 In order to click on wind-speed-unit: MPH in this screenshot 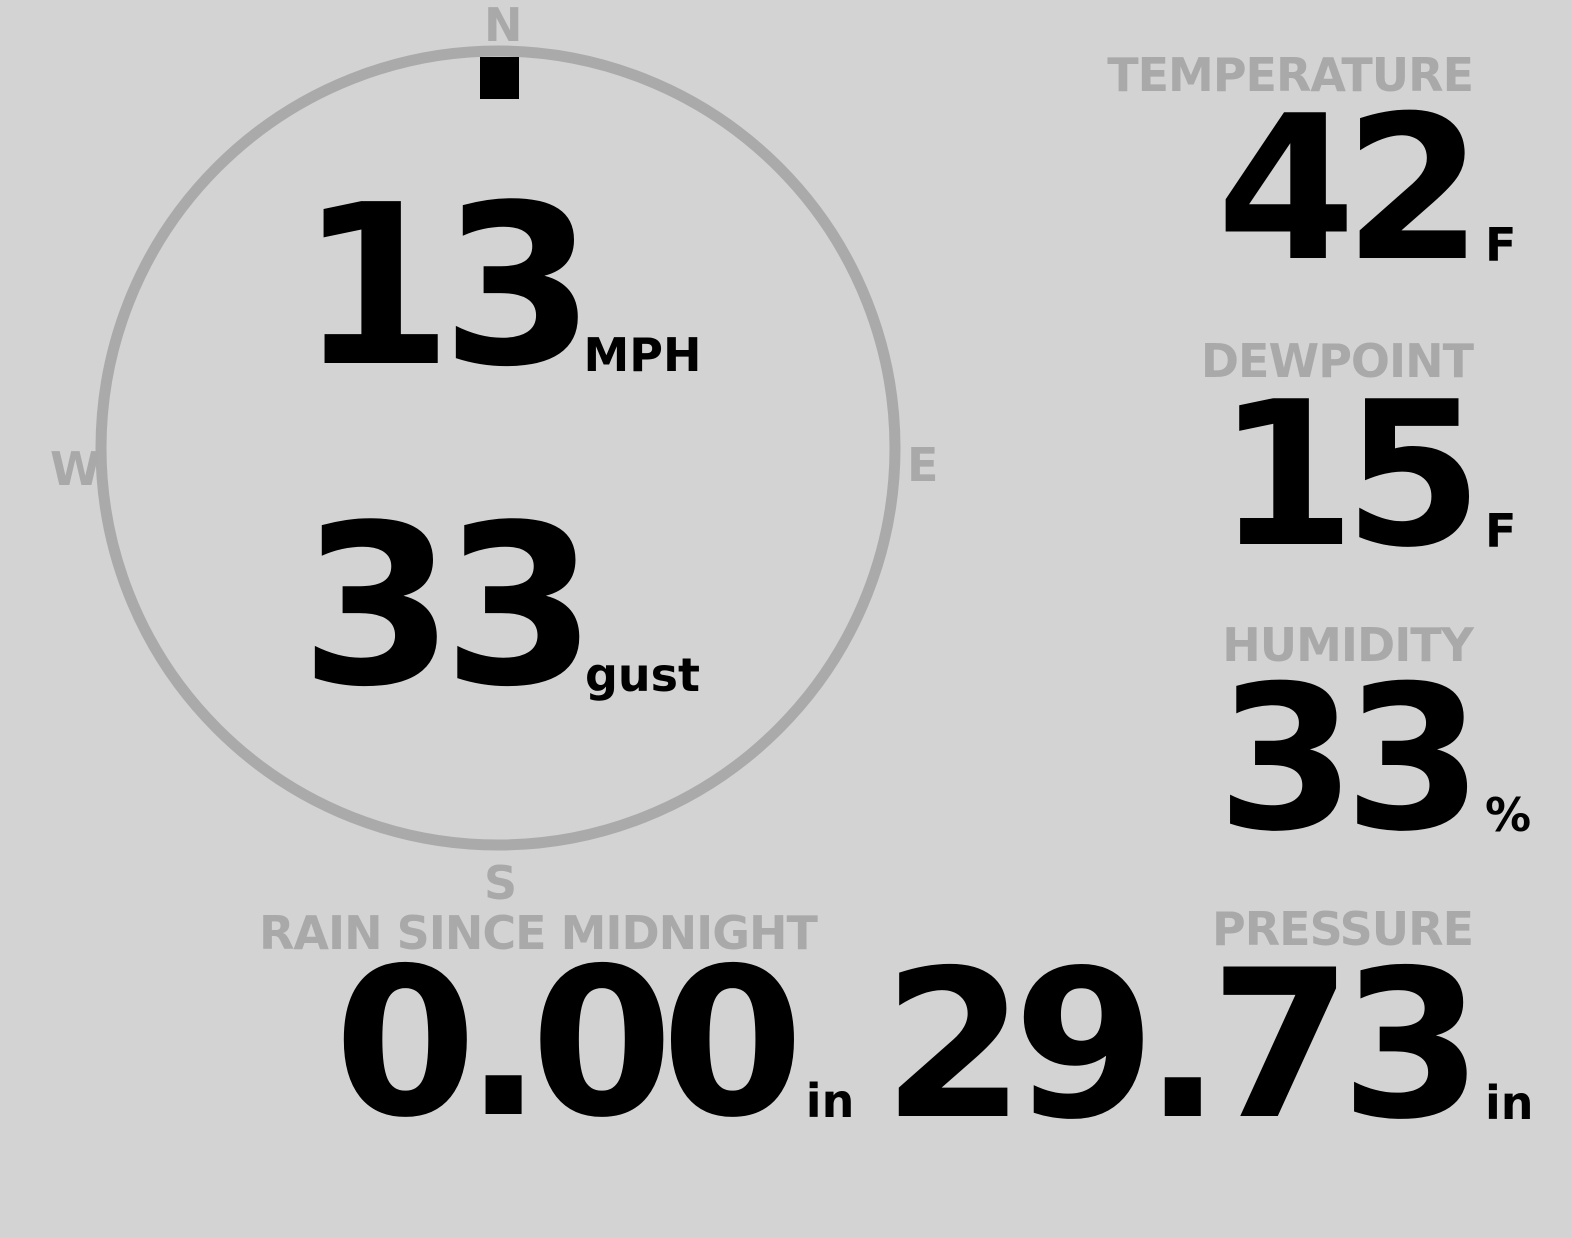, I will do `click(642, 355)`.